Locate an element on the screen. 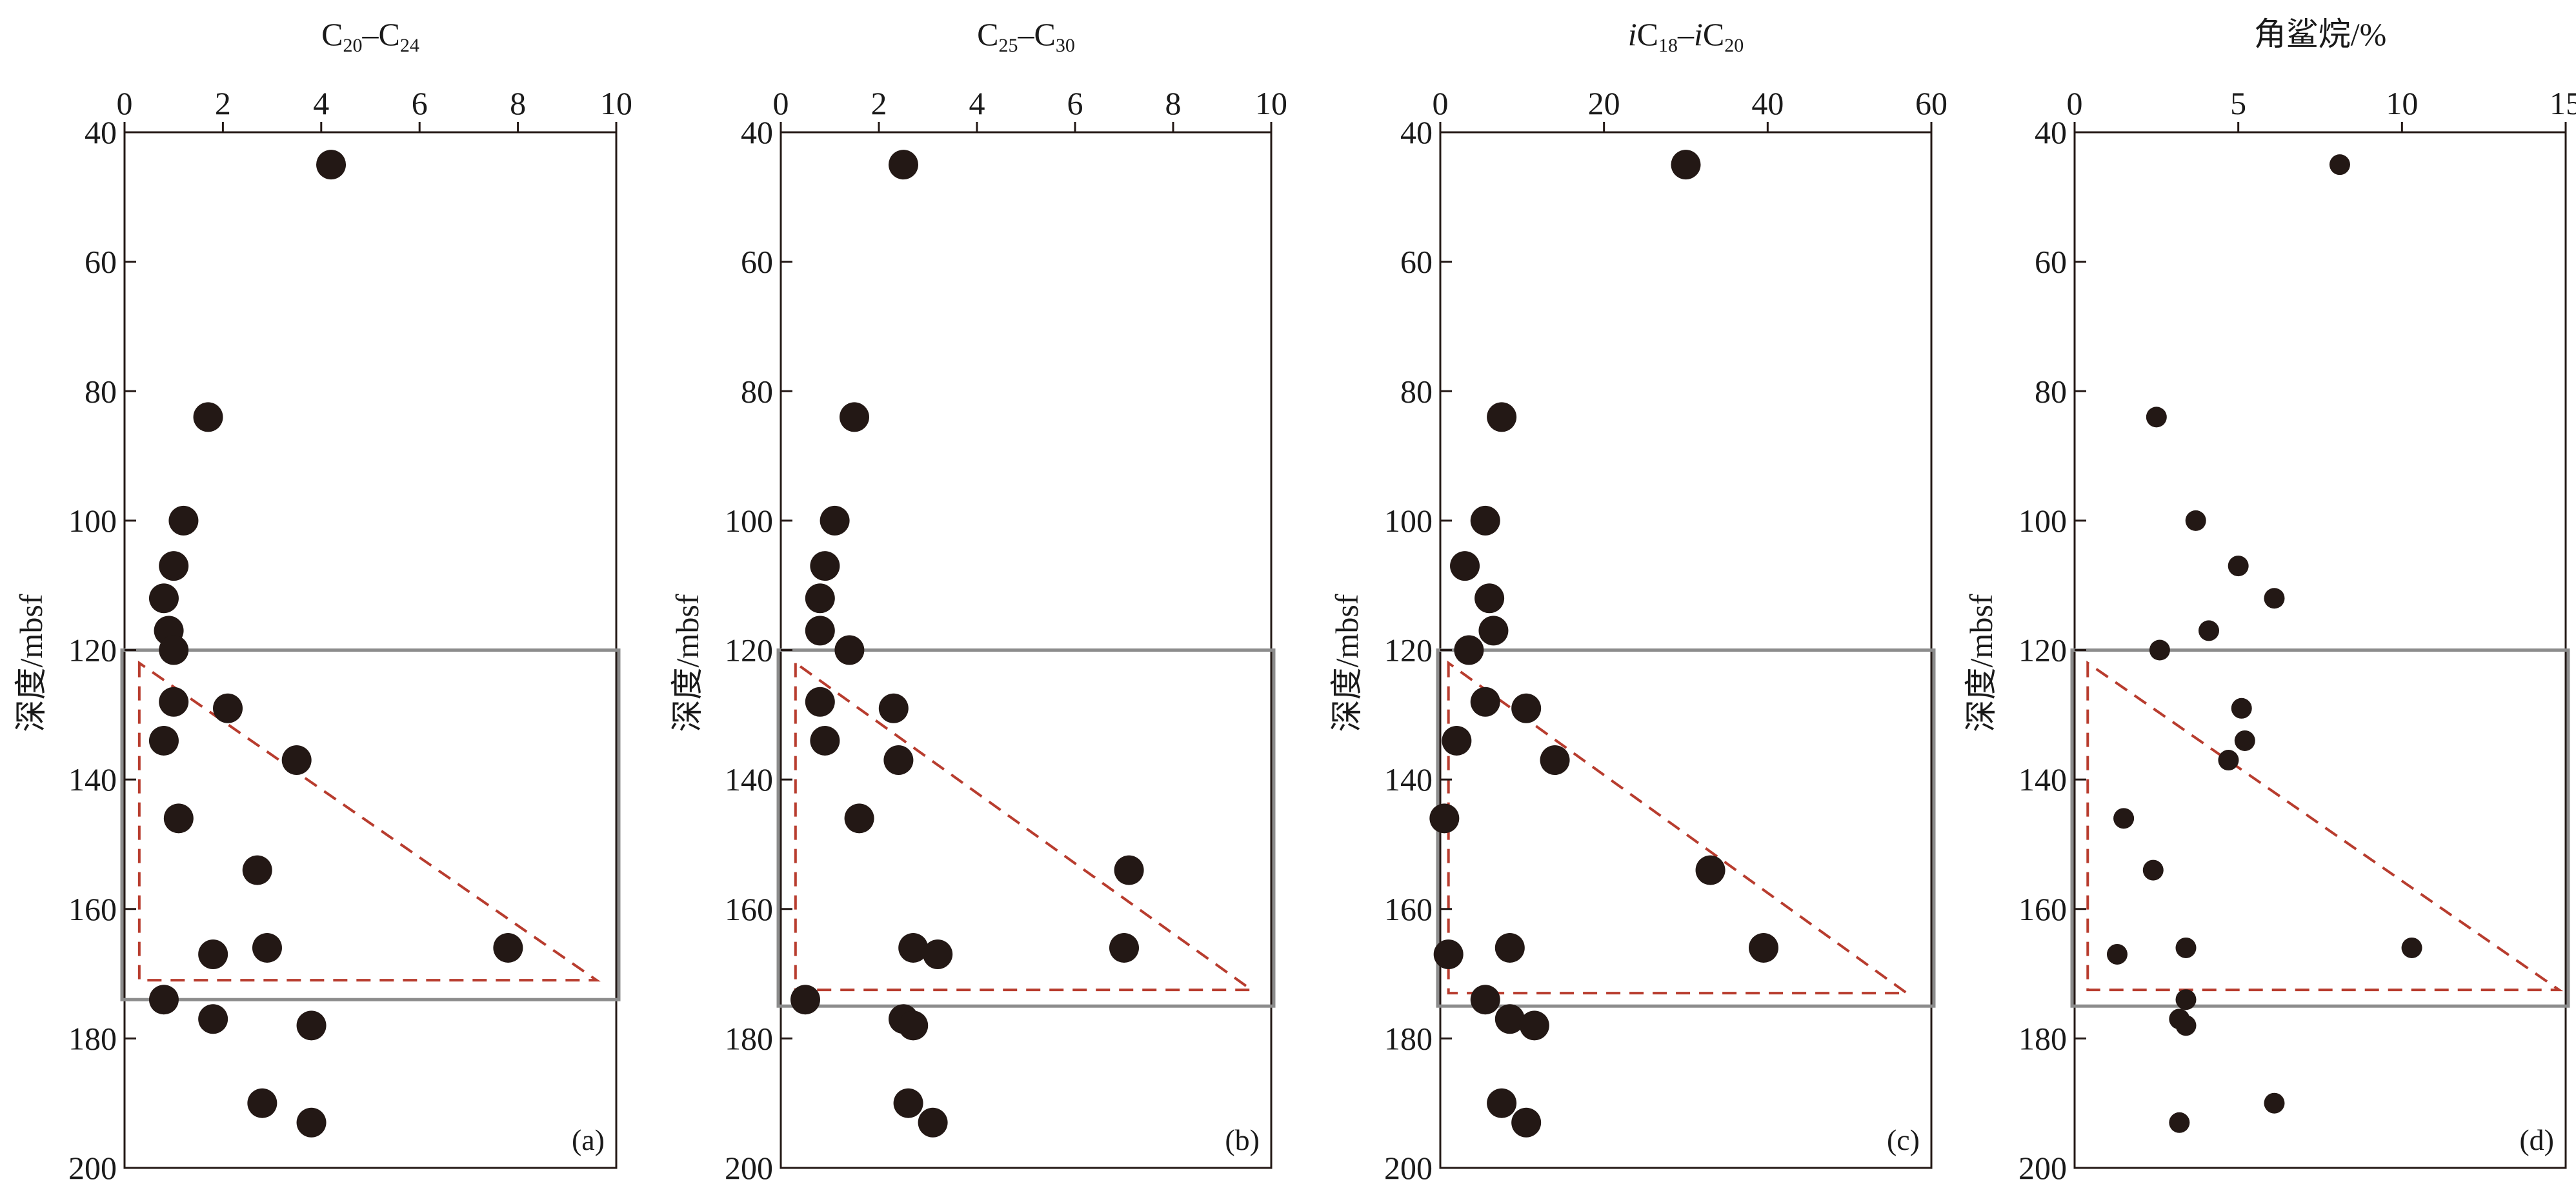 The width and height of the screenshot is (2576, 1195). y-tick-label: 180 is located at coordinates (2042, 1038).